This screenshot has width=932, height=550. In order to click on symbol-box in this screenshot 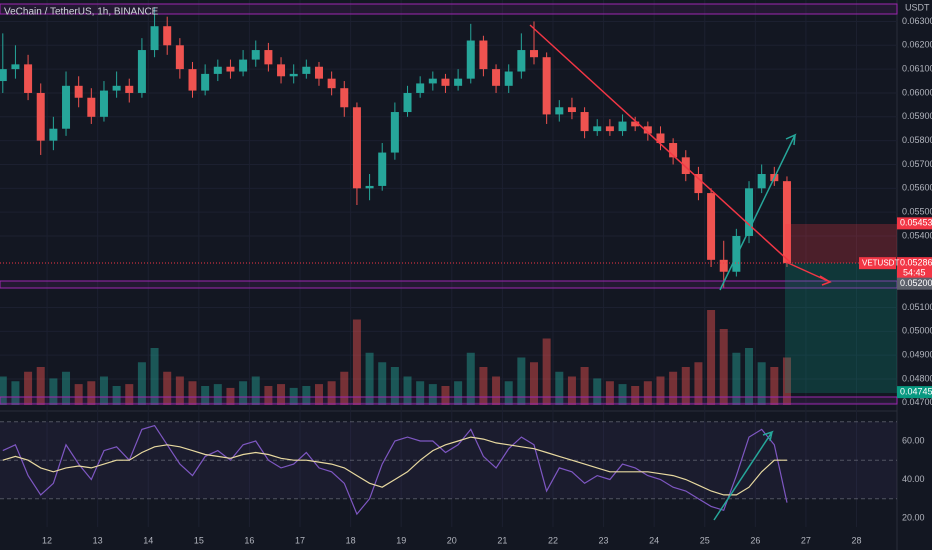, I will do `click(877, 263)`.